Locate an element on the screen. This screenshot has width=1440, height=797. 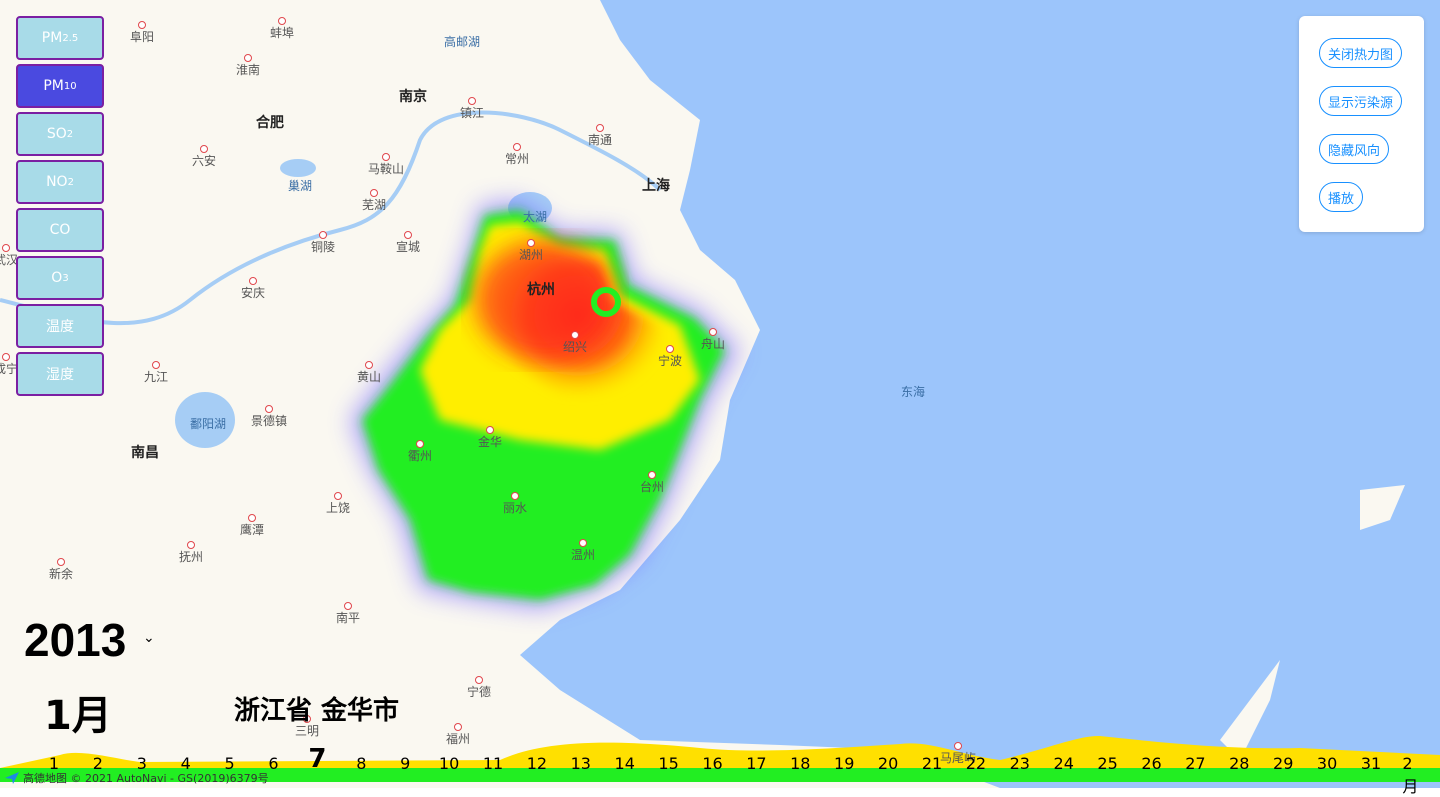
pollutant-button: PM 2.5 is located at coordinates (60, 38).